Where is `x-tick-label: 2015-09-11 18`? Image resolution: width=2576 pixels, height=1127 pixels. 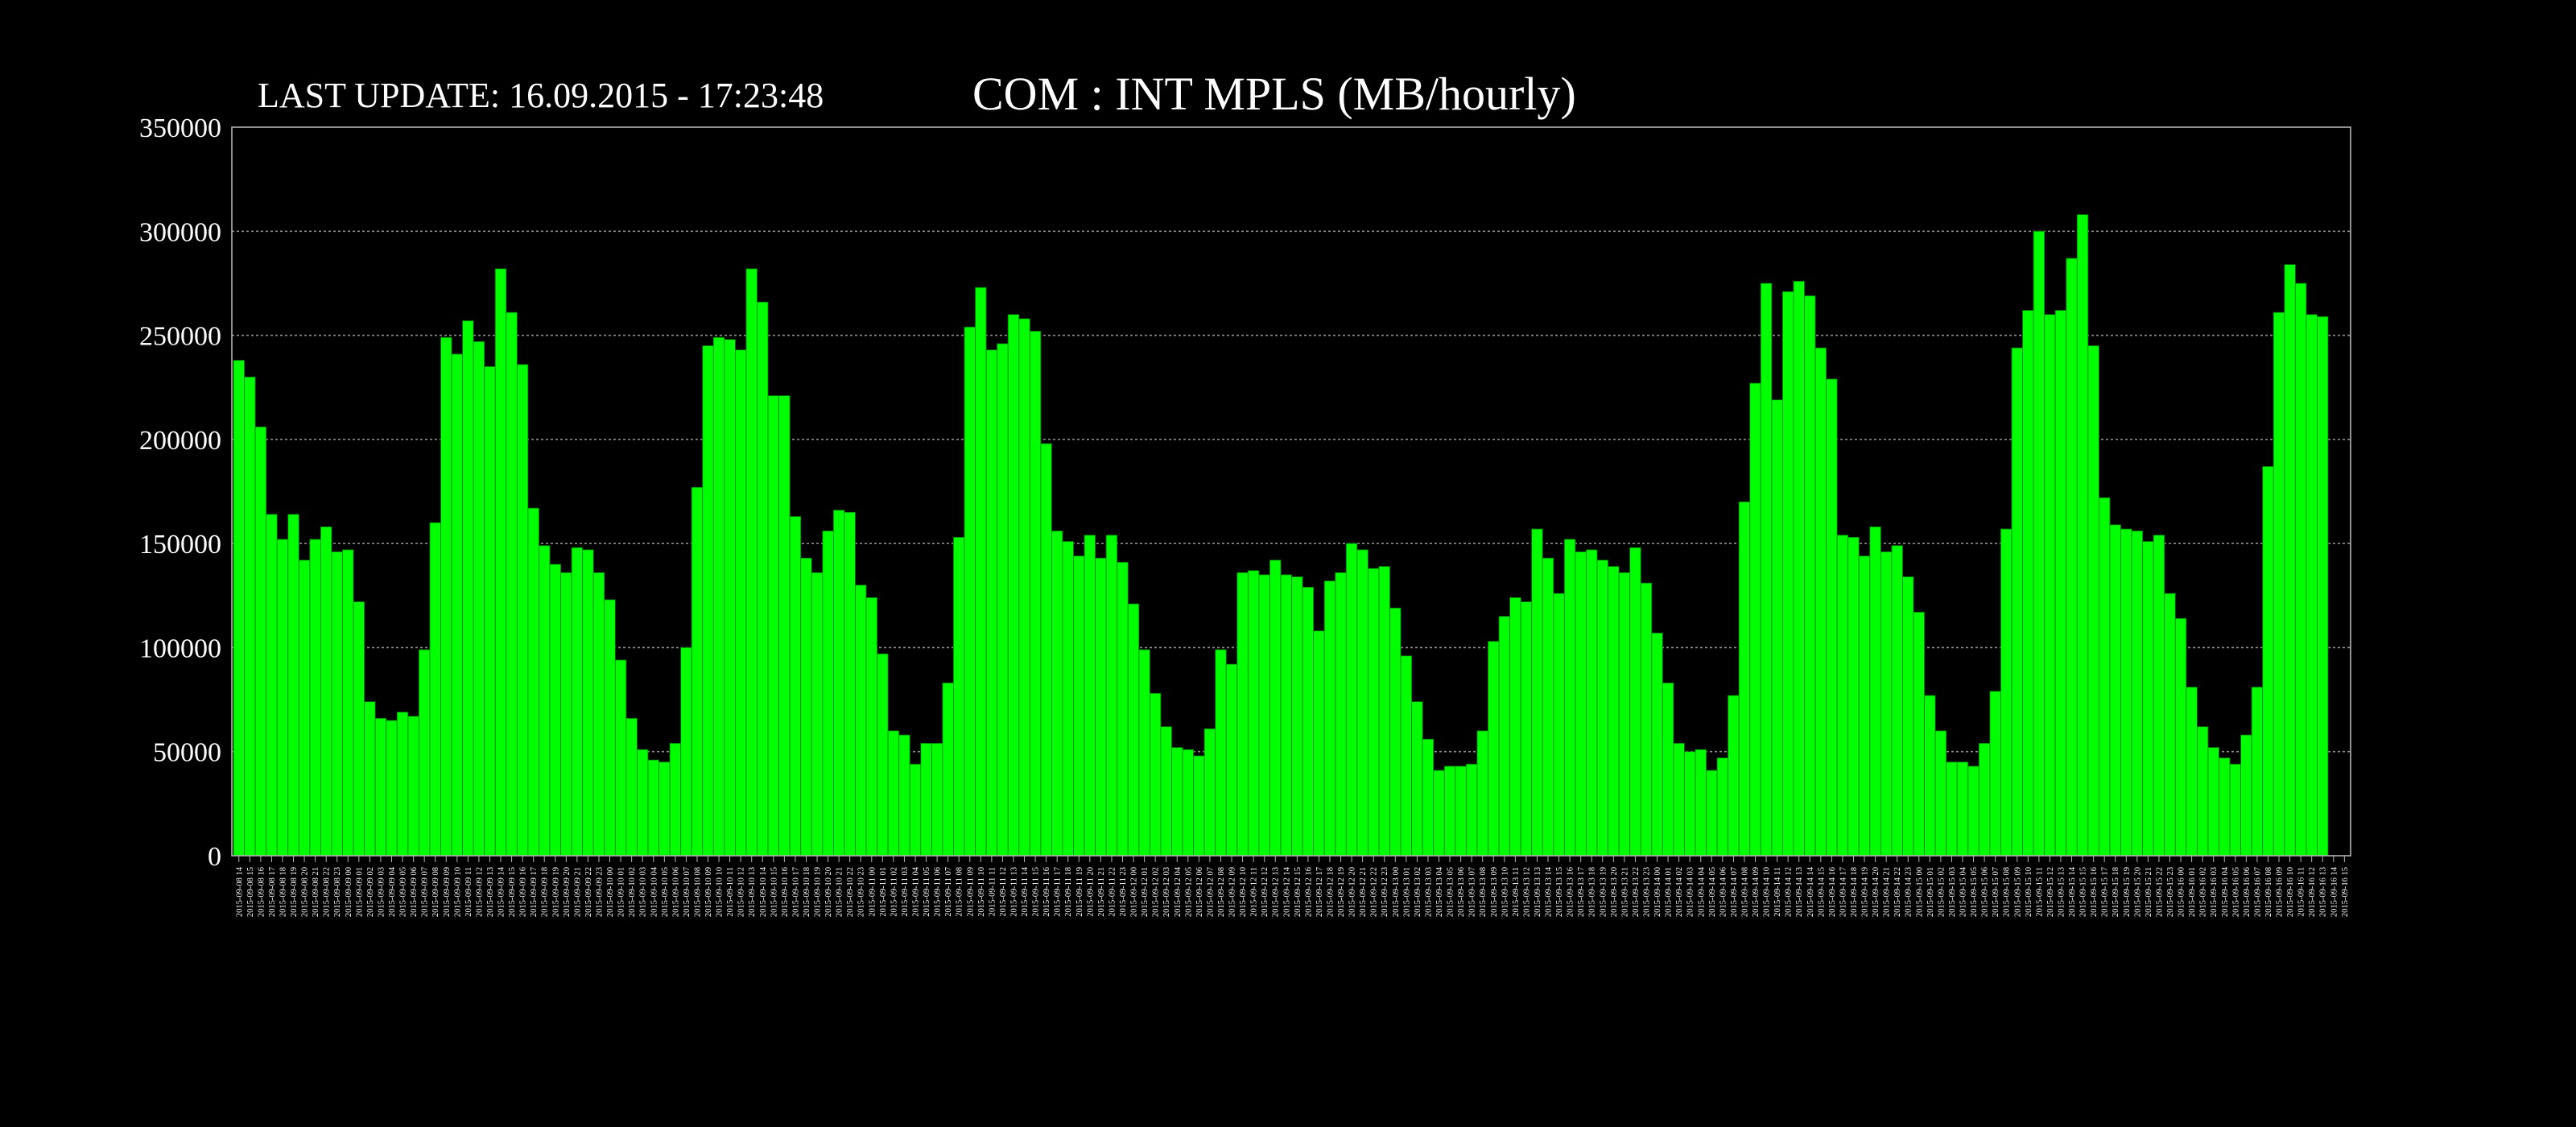 x-tick-label: 2015-09-11 18 is located at coordinates (1068, 892).